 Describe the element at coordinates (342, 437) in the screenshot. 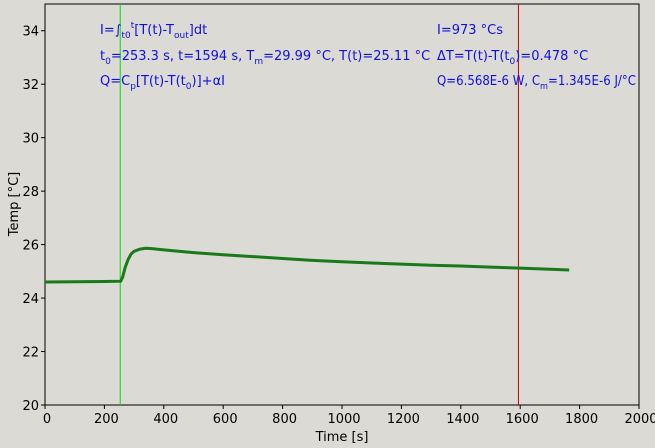

I see `x-axis-label: Time [s]` at that location.